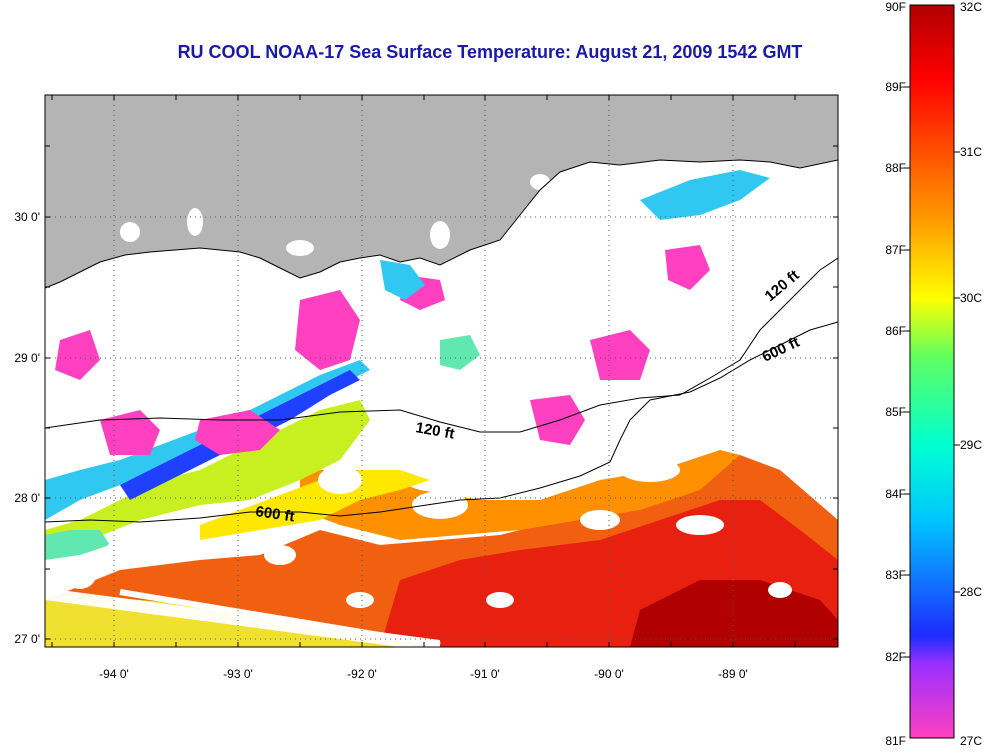 The width and height of the screenshot is (992, 754). What do you see at coordinates (238, 674) in the screenshot?
I see `lon-label-93: -93 0'` at bounding box center [238, 674].